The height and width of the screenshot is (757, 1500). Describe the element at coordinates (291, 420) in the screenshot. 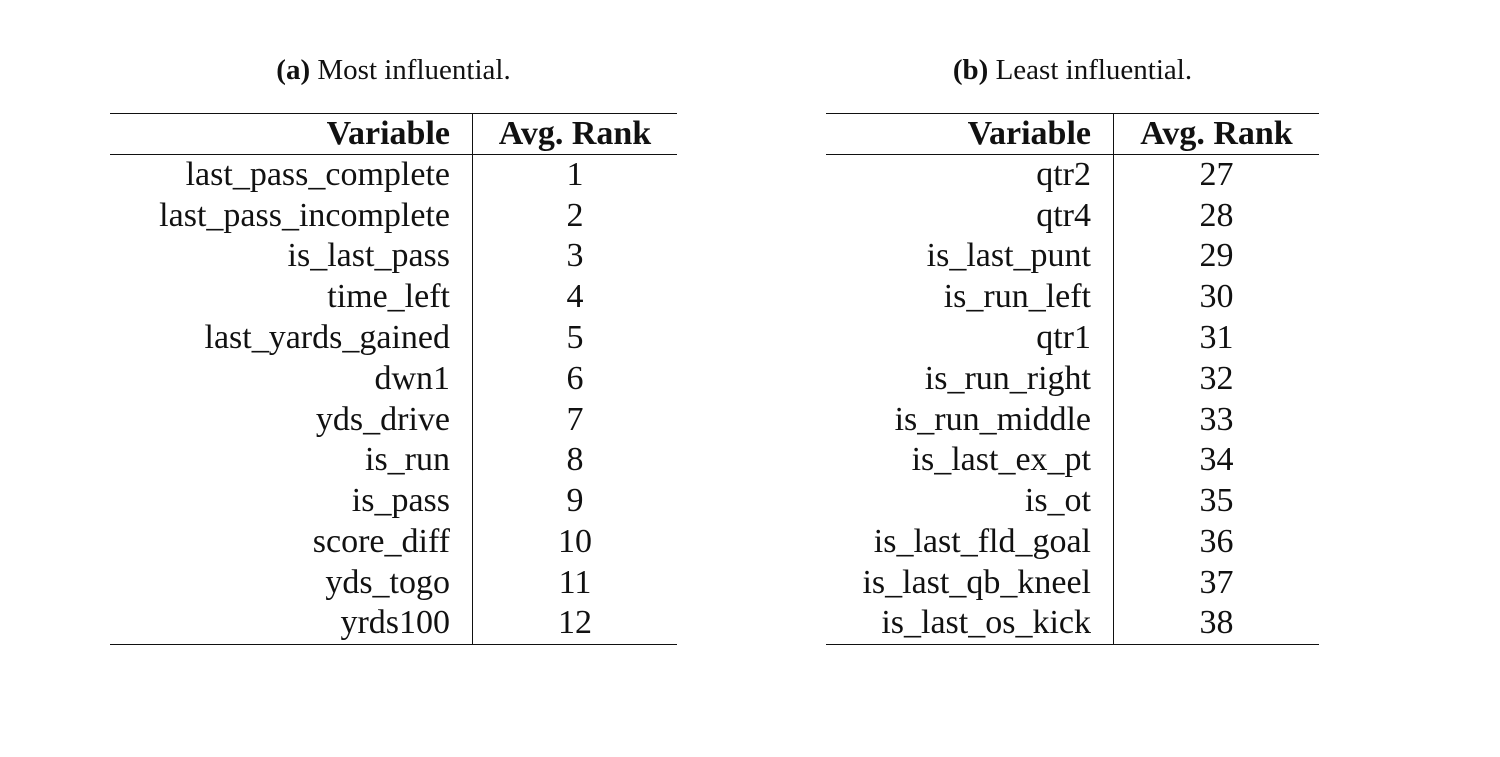

I see `variable-cell: yds_drive` at that location.